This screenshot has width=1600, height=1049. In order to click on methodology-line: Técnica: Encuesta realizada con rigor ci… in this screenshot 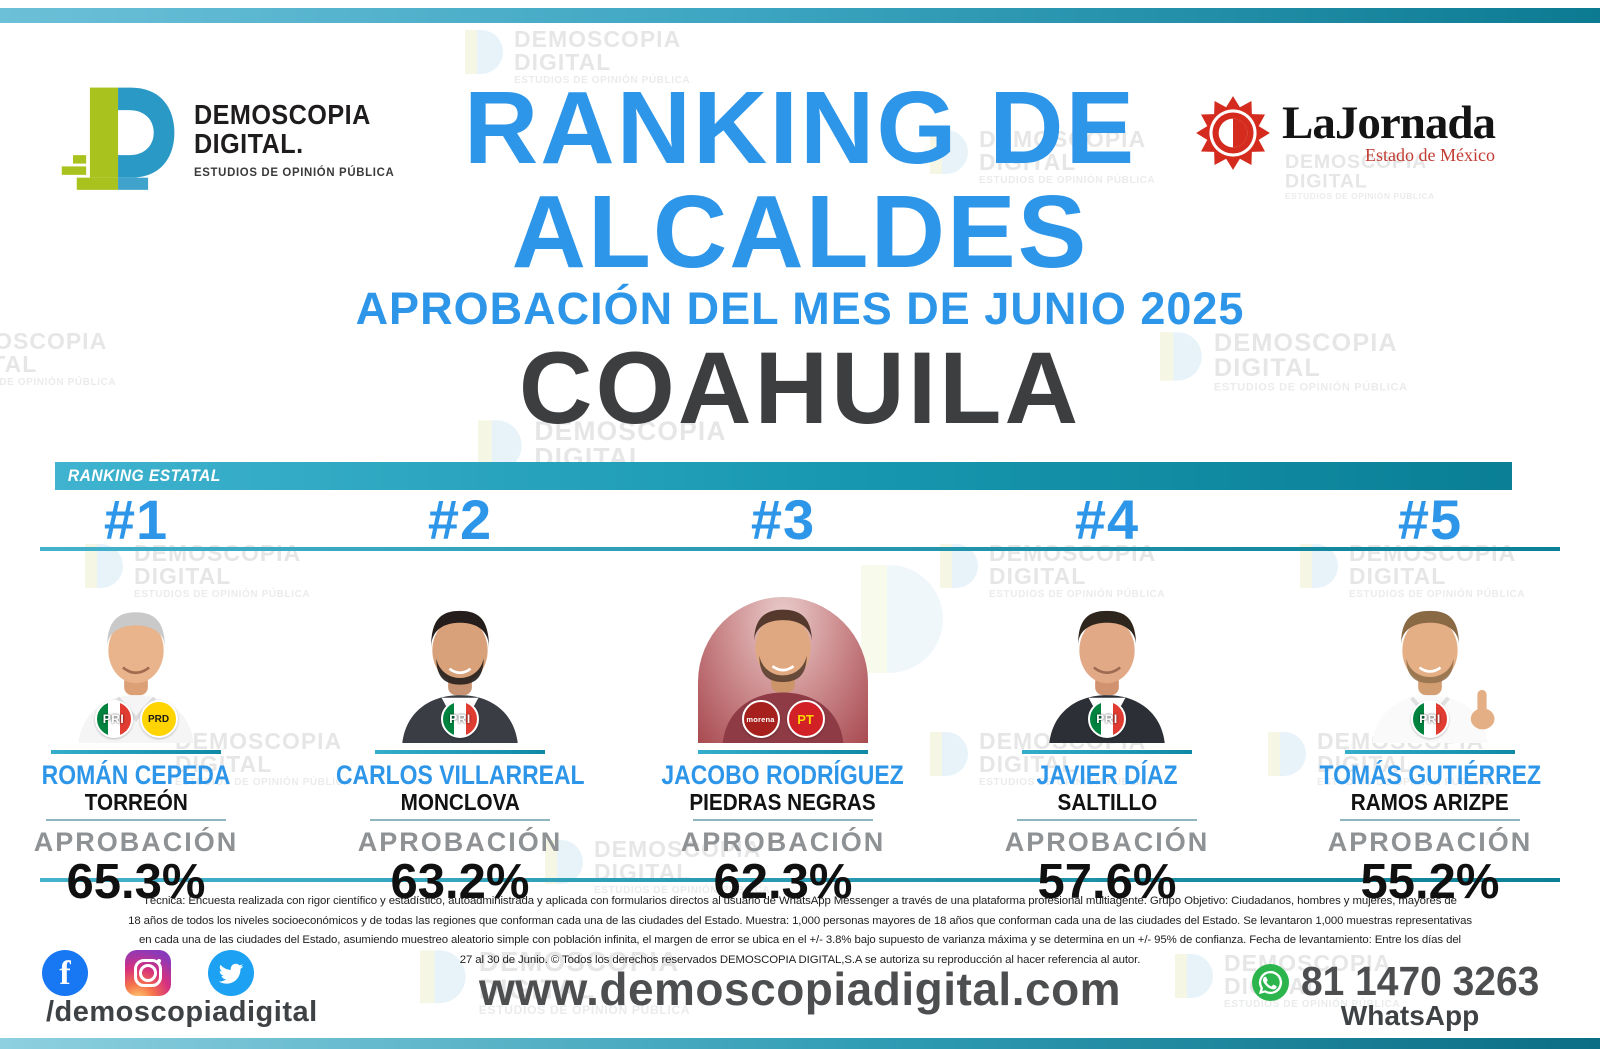, I will do `click(800, 901)`.